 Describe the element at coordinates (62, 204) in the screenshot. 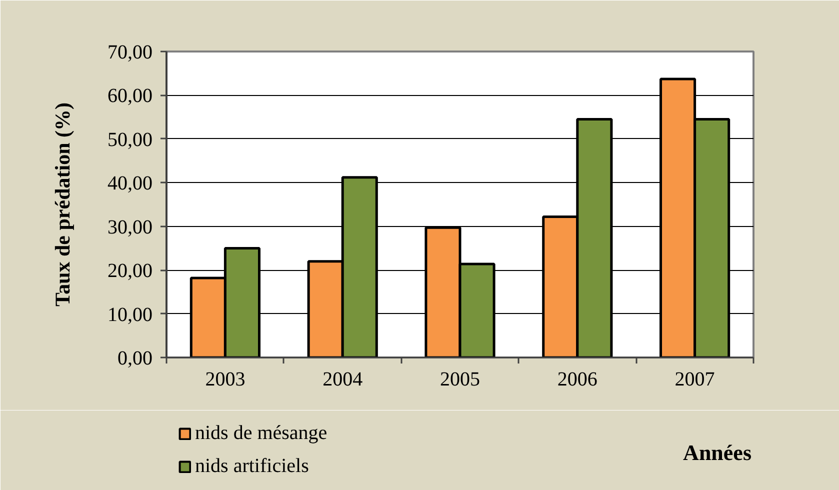

I see `y-axis-title: Taux de prédation (%)` at that location.